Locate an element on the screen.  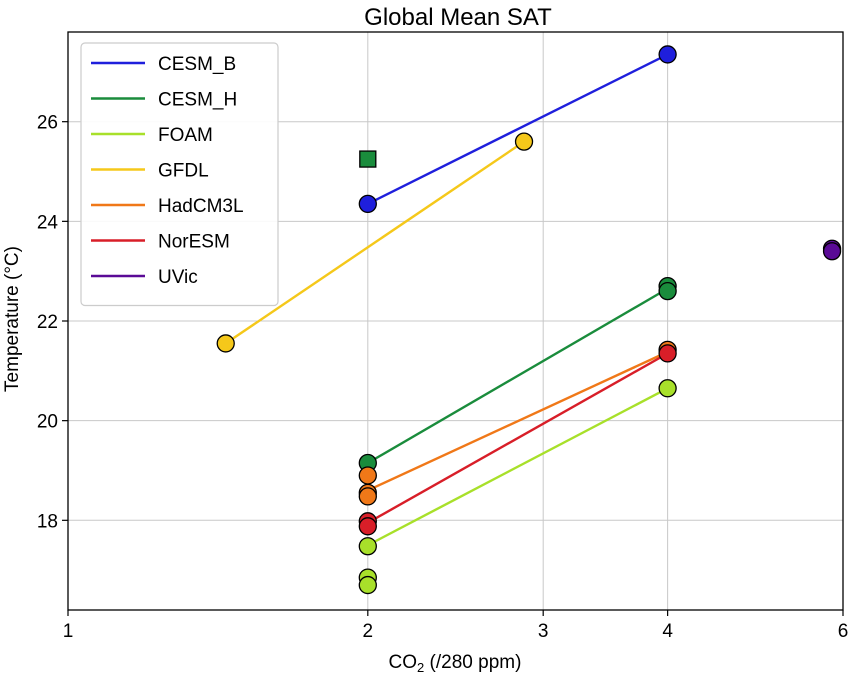
series-line-foam is located at coordinates (518, 467).